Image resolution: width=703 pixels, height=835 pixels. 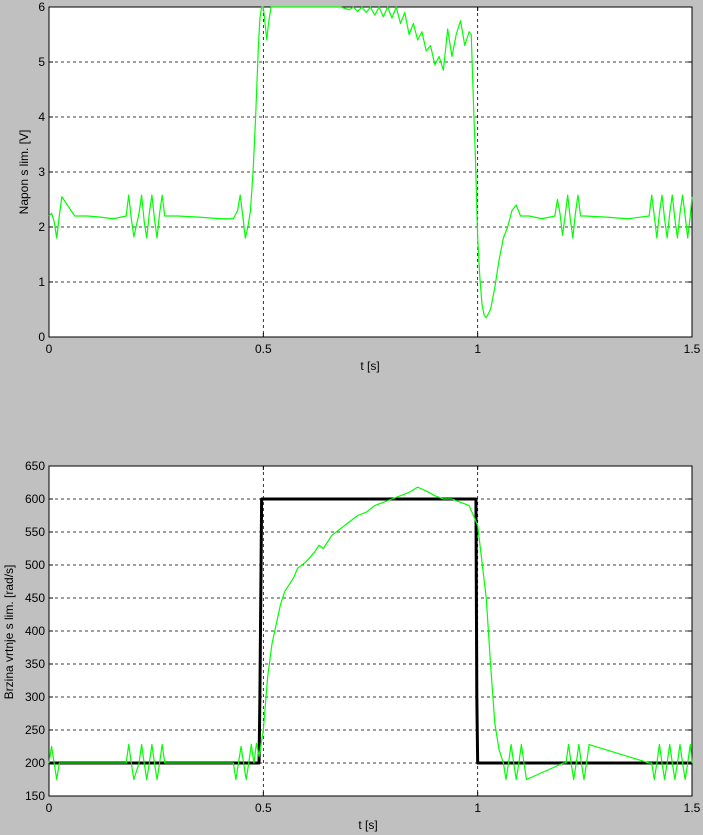 What do you see at coordinates (41, 7) in the screenshot?
I see `voltage-y-tick-label-6: 6` at bounding box center [41, 7].